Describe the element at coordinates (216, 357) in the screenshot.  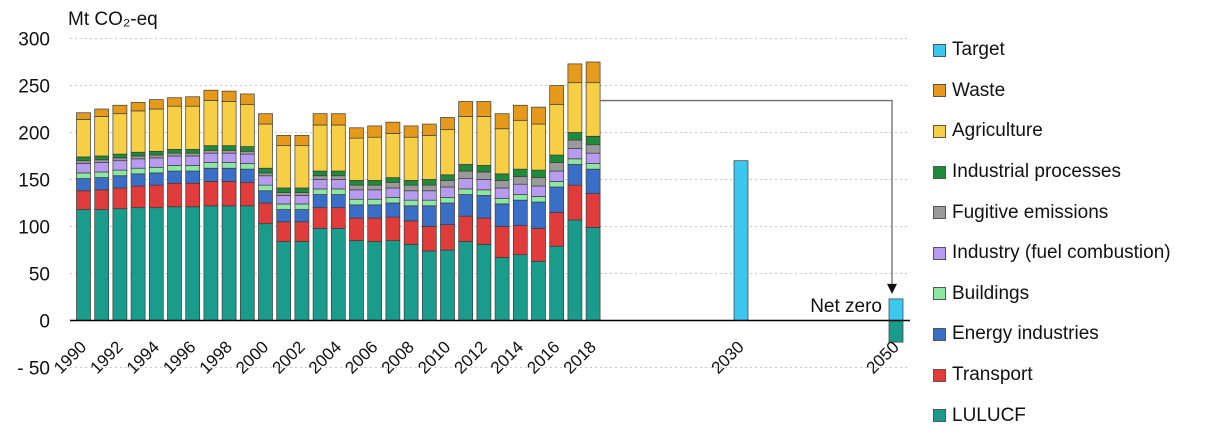
I see `x-tick-label: 1998` at that location.